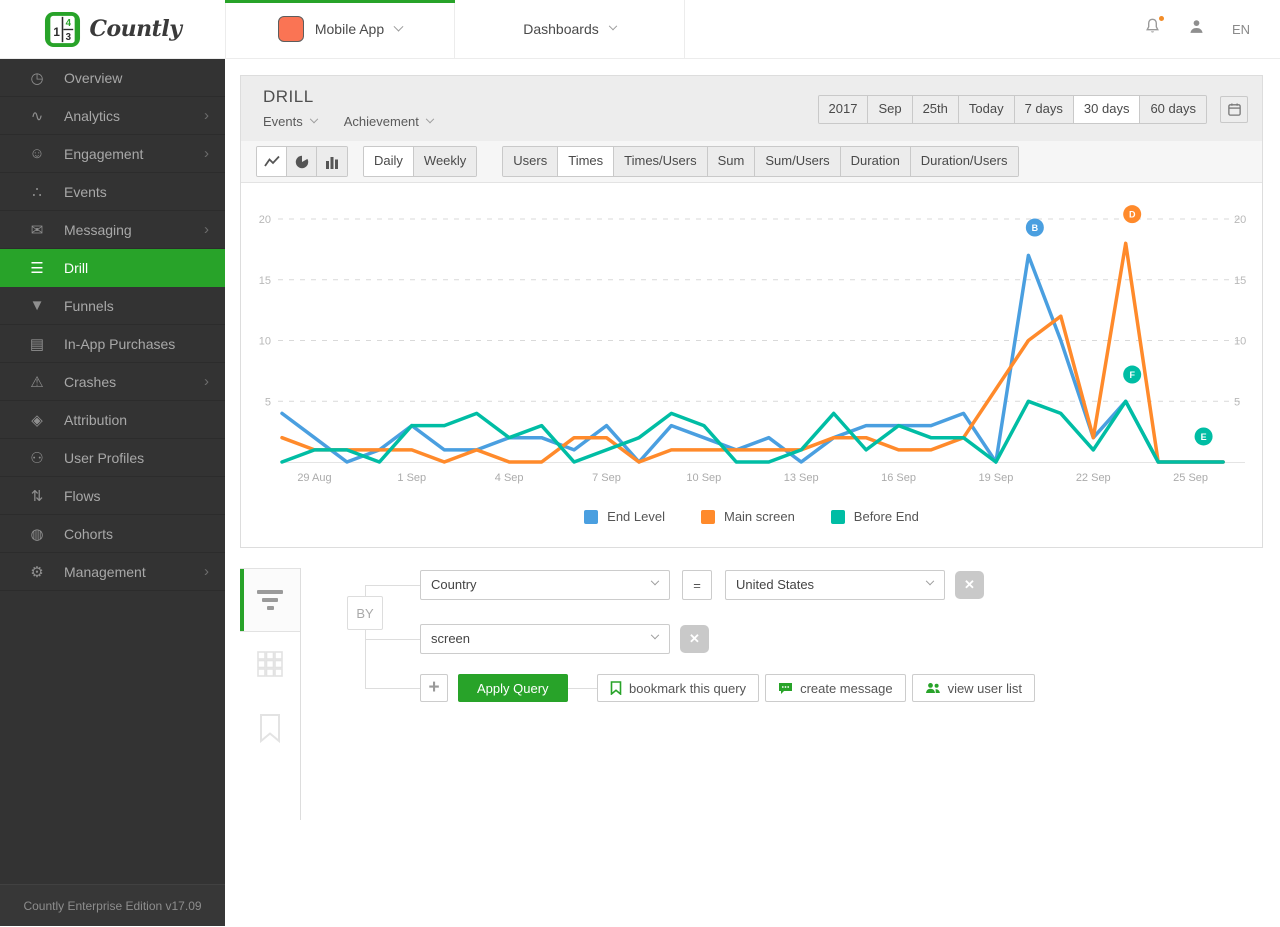 This screenshot has width=1280, height=927. Describe the element at coordinates (445, 161) in the screenshot. I see `period-button-weekly: Weekly` at that location.